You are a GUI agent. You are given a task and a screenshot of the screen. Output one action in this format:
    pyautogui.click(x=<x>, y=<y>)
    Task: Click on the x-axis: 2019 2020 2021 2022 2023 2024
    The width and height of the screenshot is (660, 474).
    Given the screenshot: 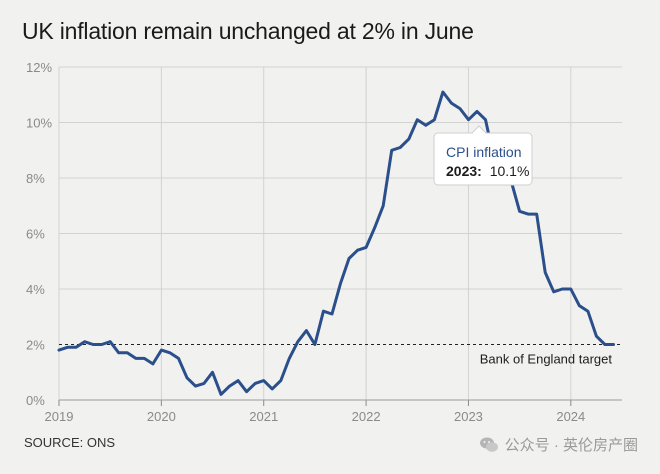 What is the action you would take?
    pyautogui.click(x=333, y=411)
    